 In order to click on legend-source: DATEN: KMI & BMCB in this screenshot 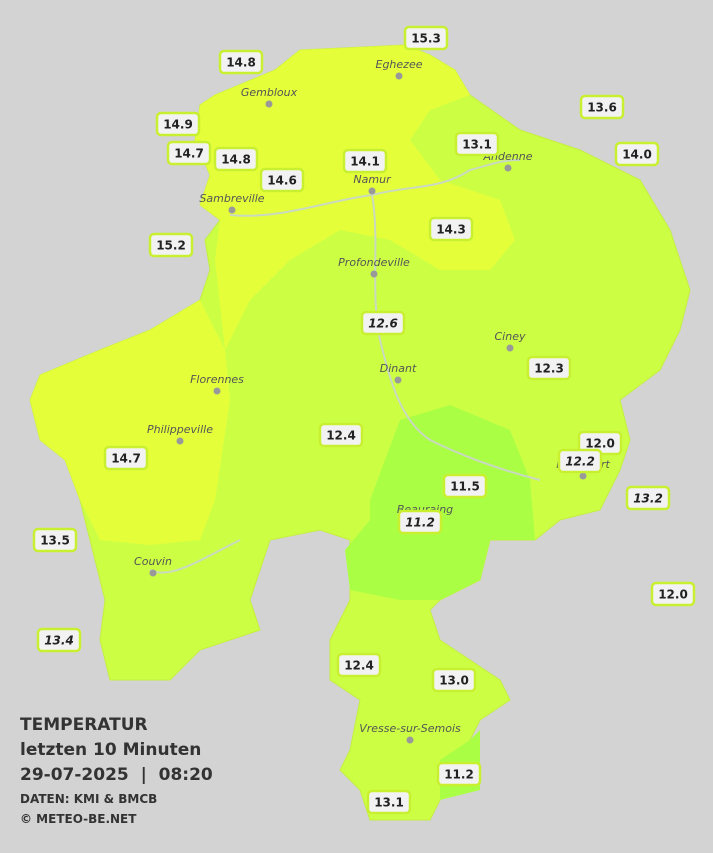, I will do `click(88, 799)`.